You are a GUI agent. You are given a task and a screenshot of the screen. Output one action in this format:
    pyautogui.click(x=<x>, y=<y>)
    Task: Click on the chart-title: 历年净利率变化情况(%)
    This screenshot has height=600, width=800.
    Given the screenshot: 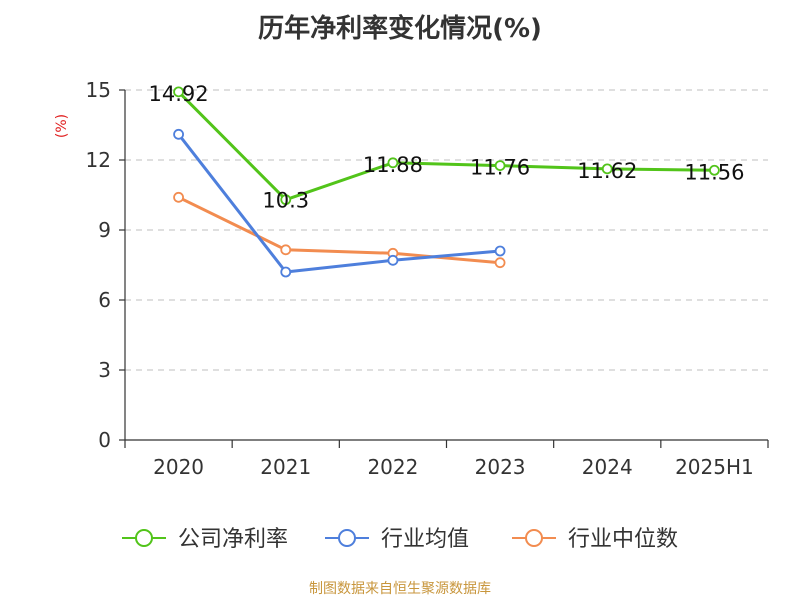 What is the action you would take?
    pyautogui.click(x=400, y=29)
    